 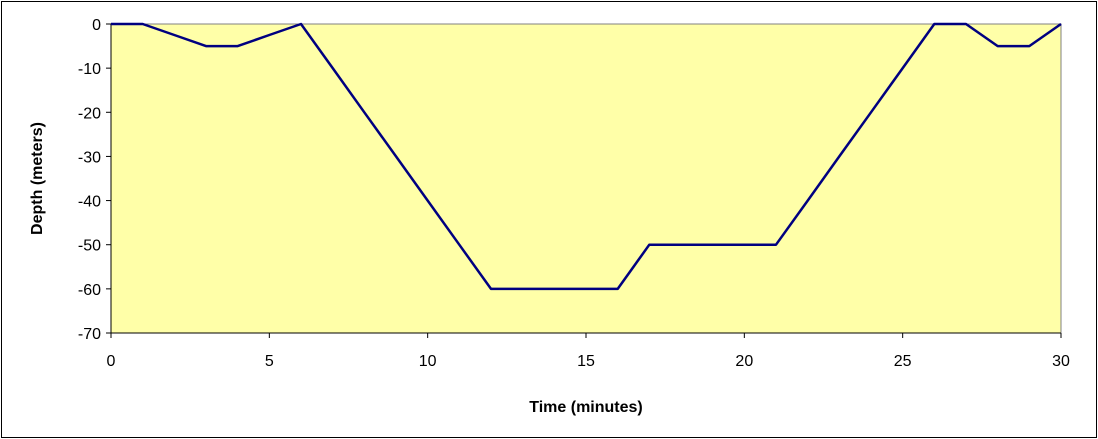 I want to click on y-tick-label: 0, so click(x=96, y=25).